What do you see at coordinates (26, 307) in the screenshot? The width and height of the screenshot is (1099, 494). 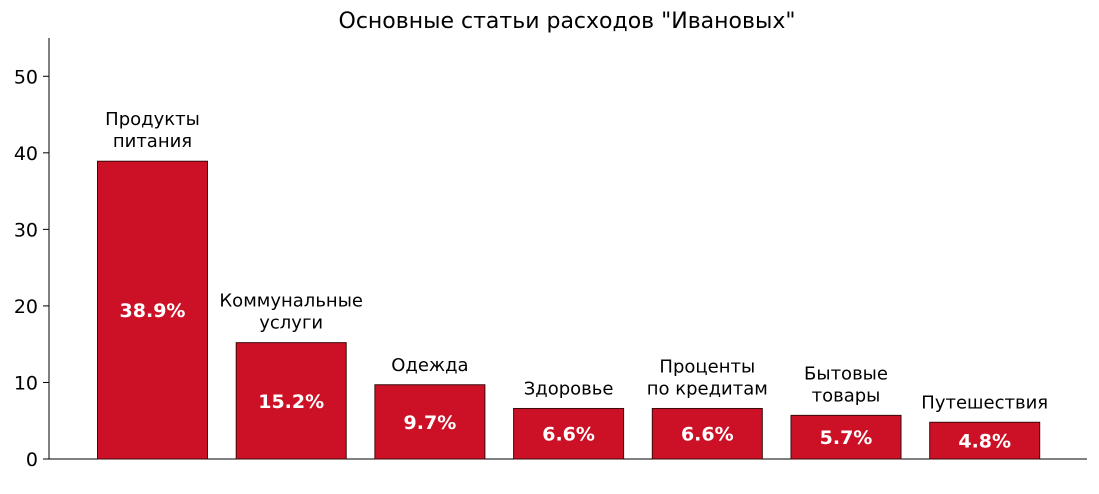 I see `y-tick-label: 20` at bounding box center [26, 307].